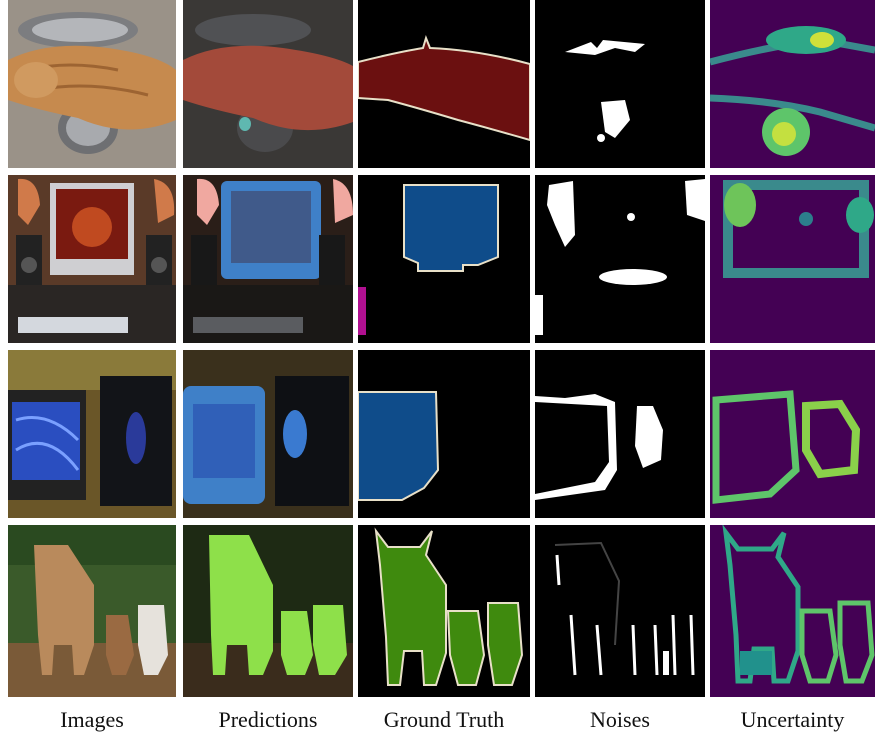  What do you see at coordinates (92, 259) in the screenshot?
I see `row2-image` at bounding box center [92, 259].